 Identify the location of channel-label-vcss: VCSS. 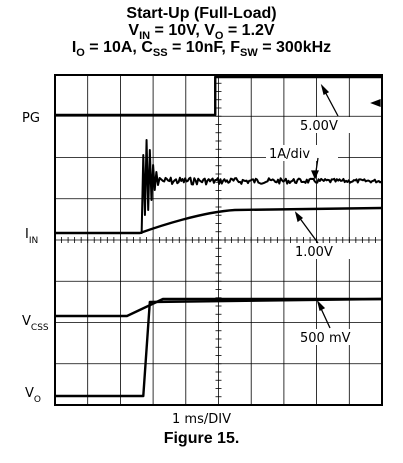
(35, 323).